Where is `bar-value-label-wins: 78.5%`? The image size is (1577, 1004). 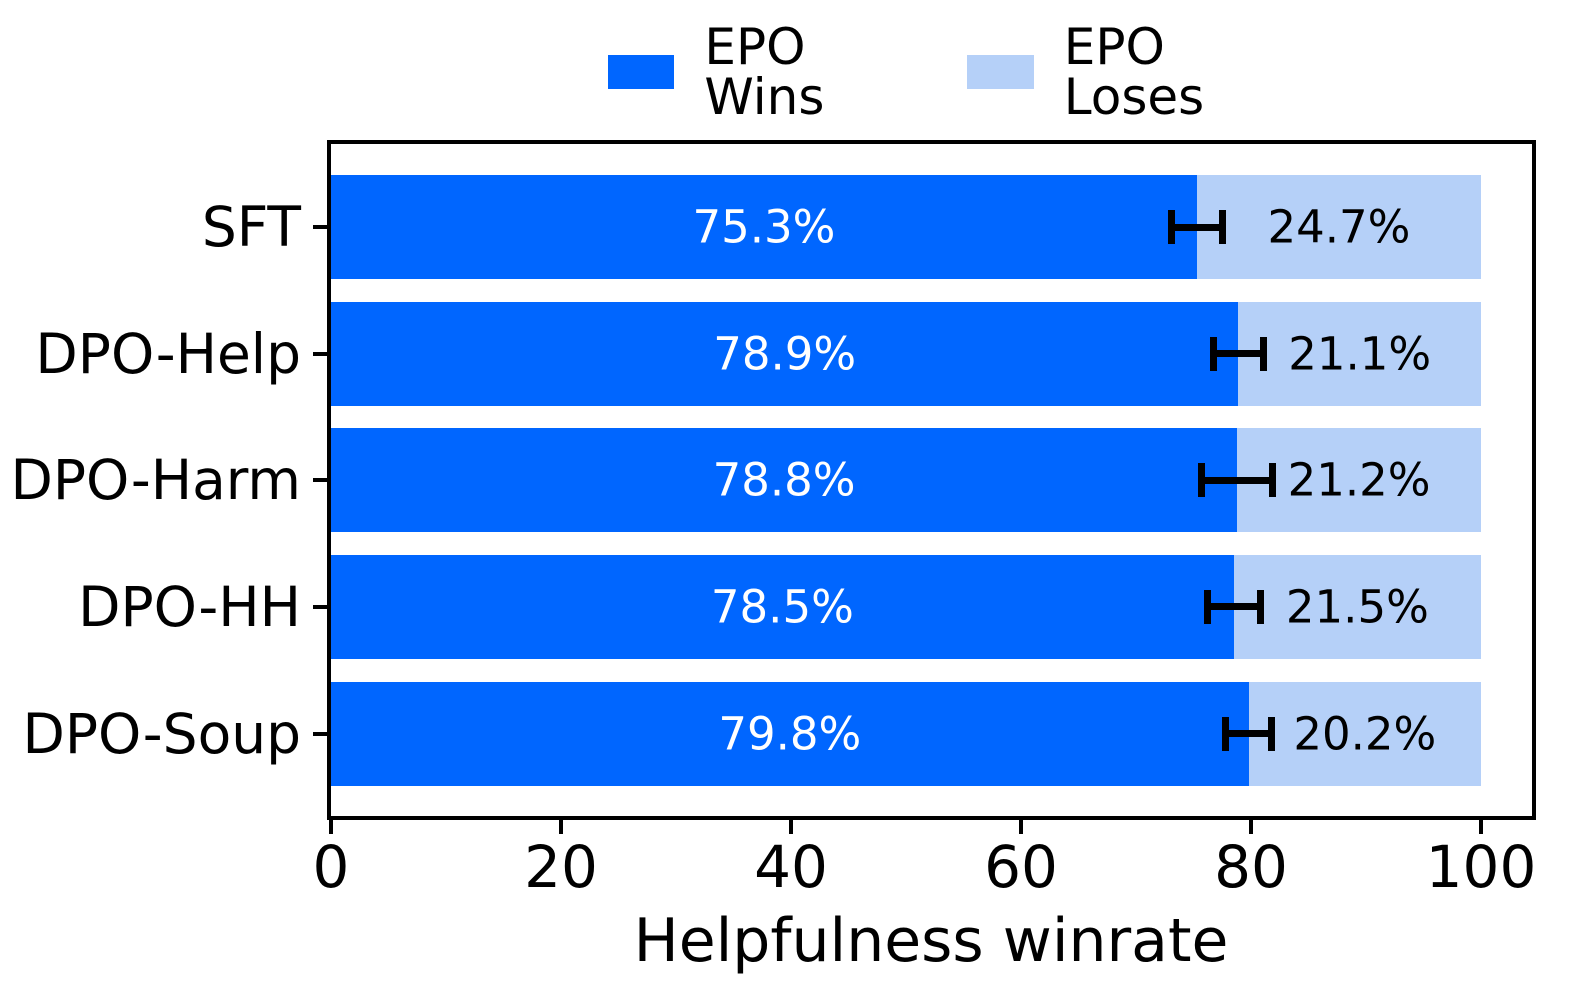
bar-value-label-wins: 78.5% is located at coordinates (782, 607).